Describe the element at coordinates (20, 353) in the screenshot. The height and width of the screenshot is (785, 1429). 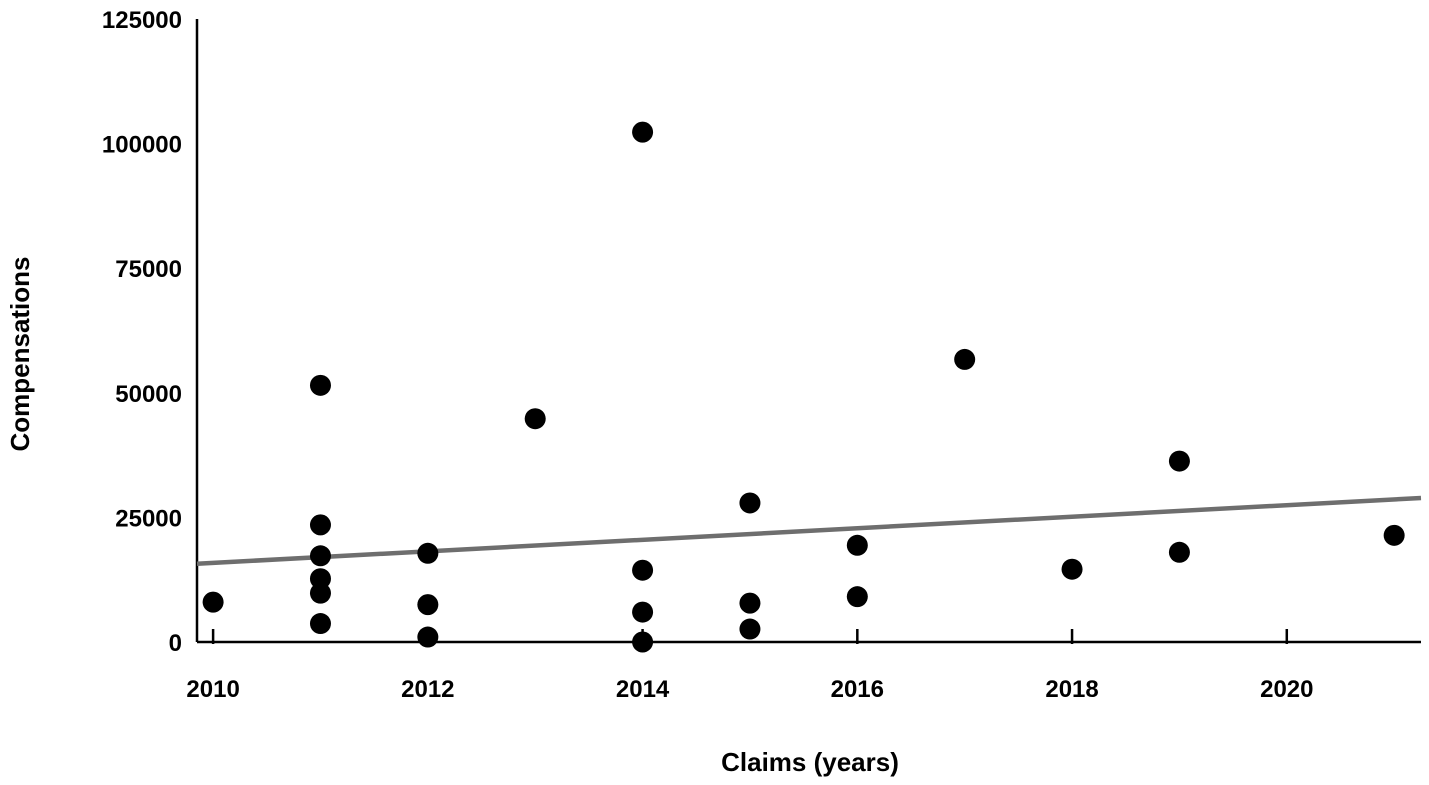
I see `y-axis-title: Compensations` at that location.